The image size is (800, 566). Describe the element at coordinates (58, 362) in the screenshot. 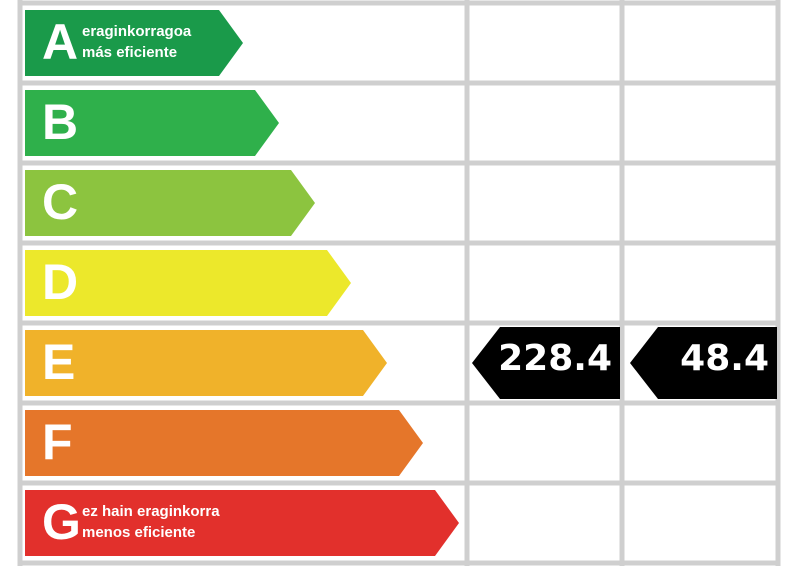

I see `class-letter: E` at that location.